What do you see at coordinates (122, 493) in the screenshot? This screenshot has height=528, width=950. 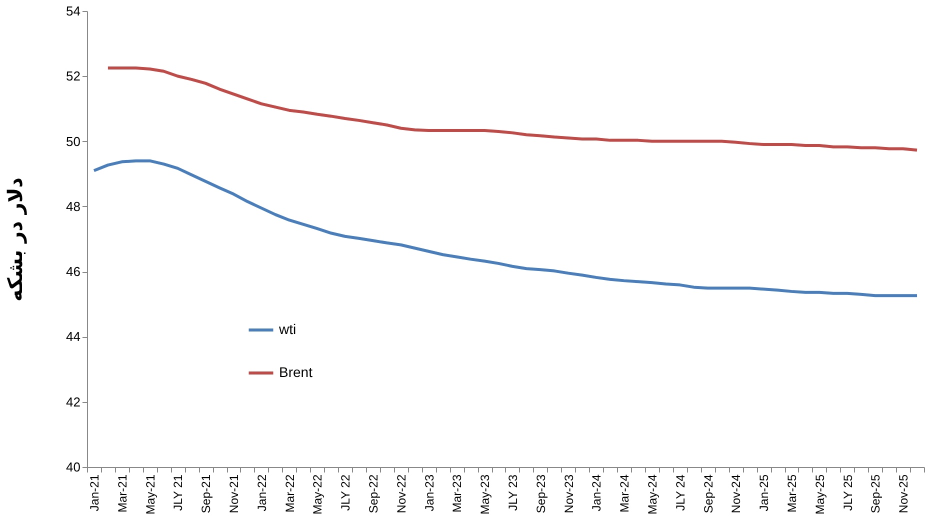 I see `x-tick-label: Mar-21` at bounding box center [122, 493].